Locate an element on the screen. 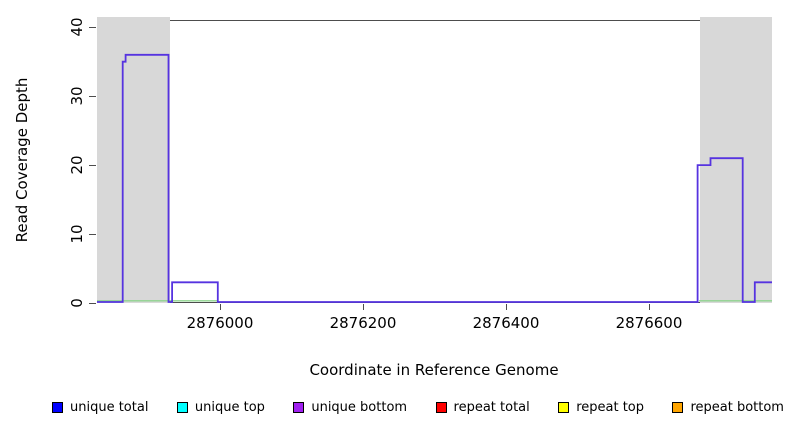 This screenshot has height=432, width=792. x-axis-title: Coordinate in Reference Genome is located at coordinates (434, 370).